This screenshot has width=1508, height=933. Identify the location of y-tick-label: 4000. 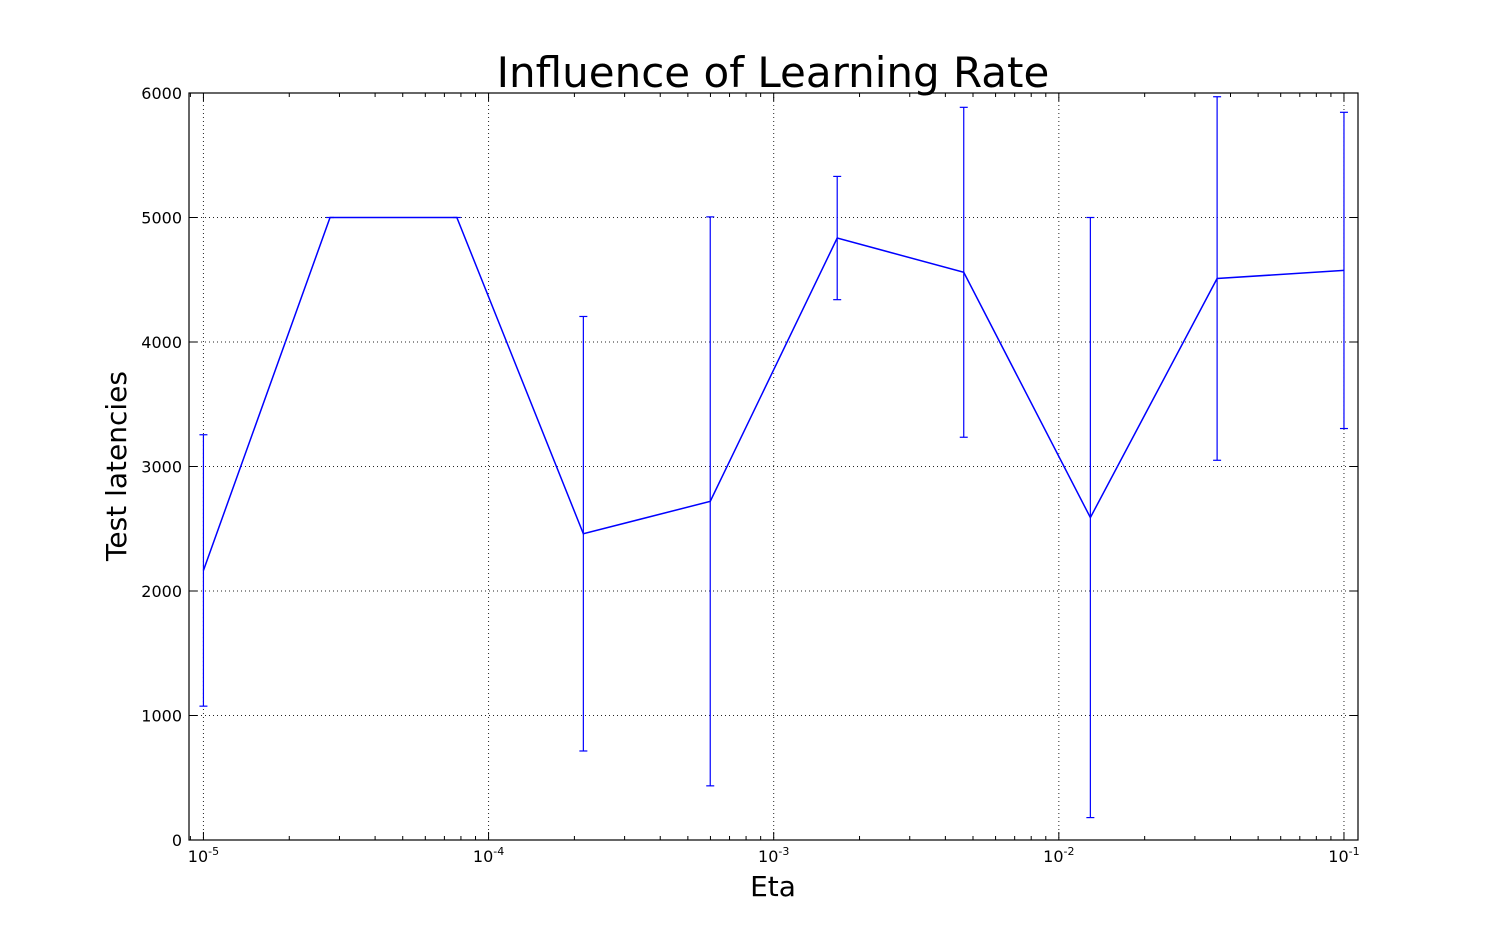
(161, 342).